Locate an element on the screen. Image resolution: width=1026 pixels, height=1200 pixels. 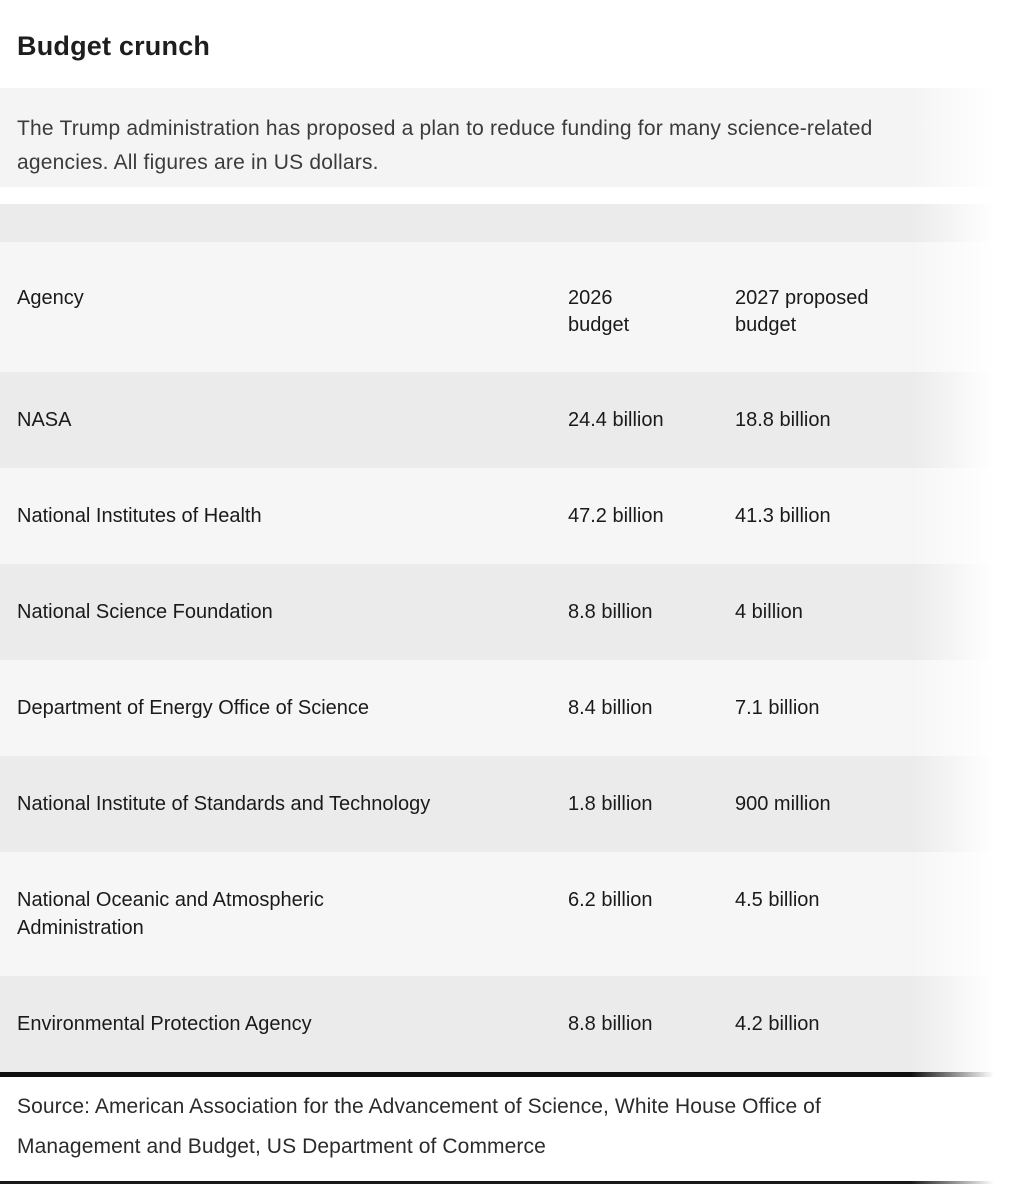
table-header-row: Agency 2026 budget 2027 proposed budget is located at coordinates (513, 307).